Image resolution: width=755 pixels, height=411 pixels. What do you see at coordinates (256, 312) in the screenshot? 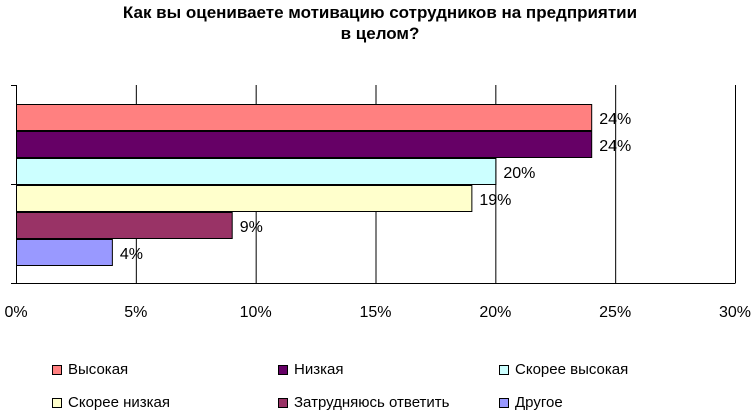
I see `x-tick-label: 10%` at bounding box center [256, 312].